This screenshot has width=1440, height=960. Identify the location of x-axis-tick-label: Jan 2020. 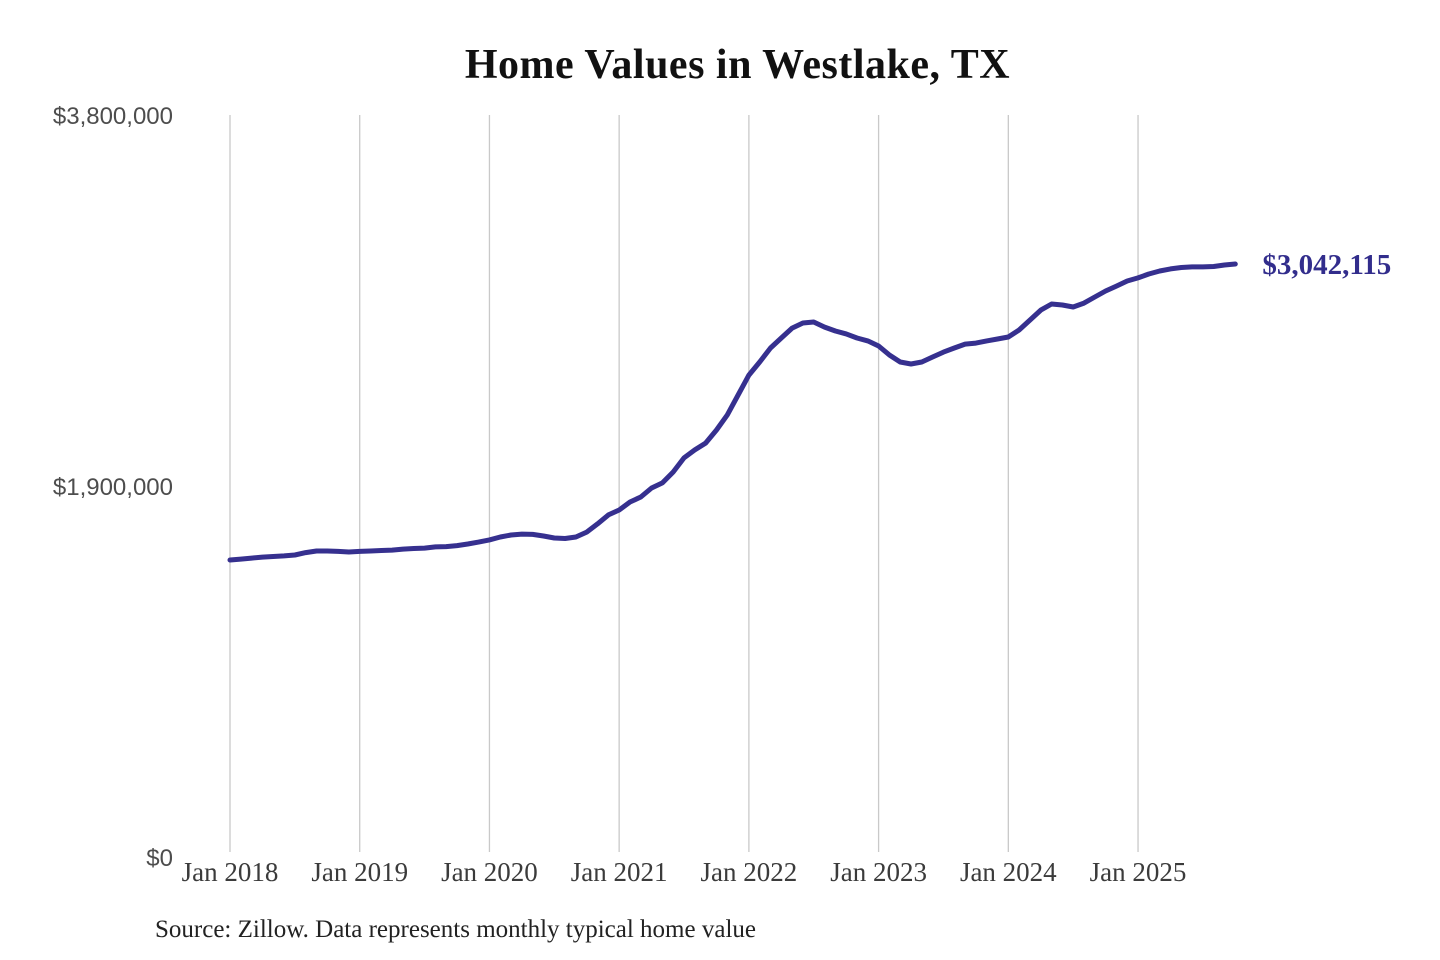
(489, 872).